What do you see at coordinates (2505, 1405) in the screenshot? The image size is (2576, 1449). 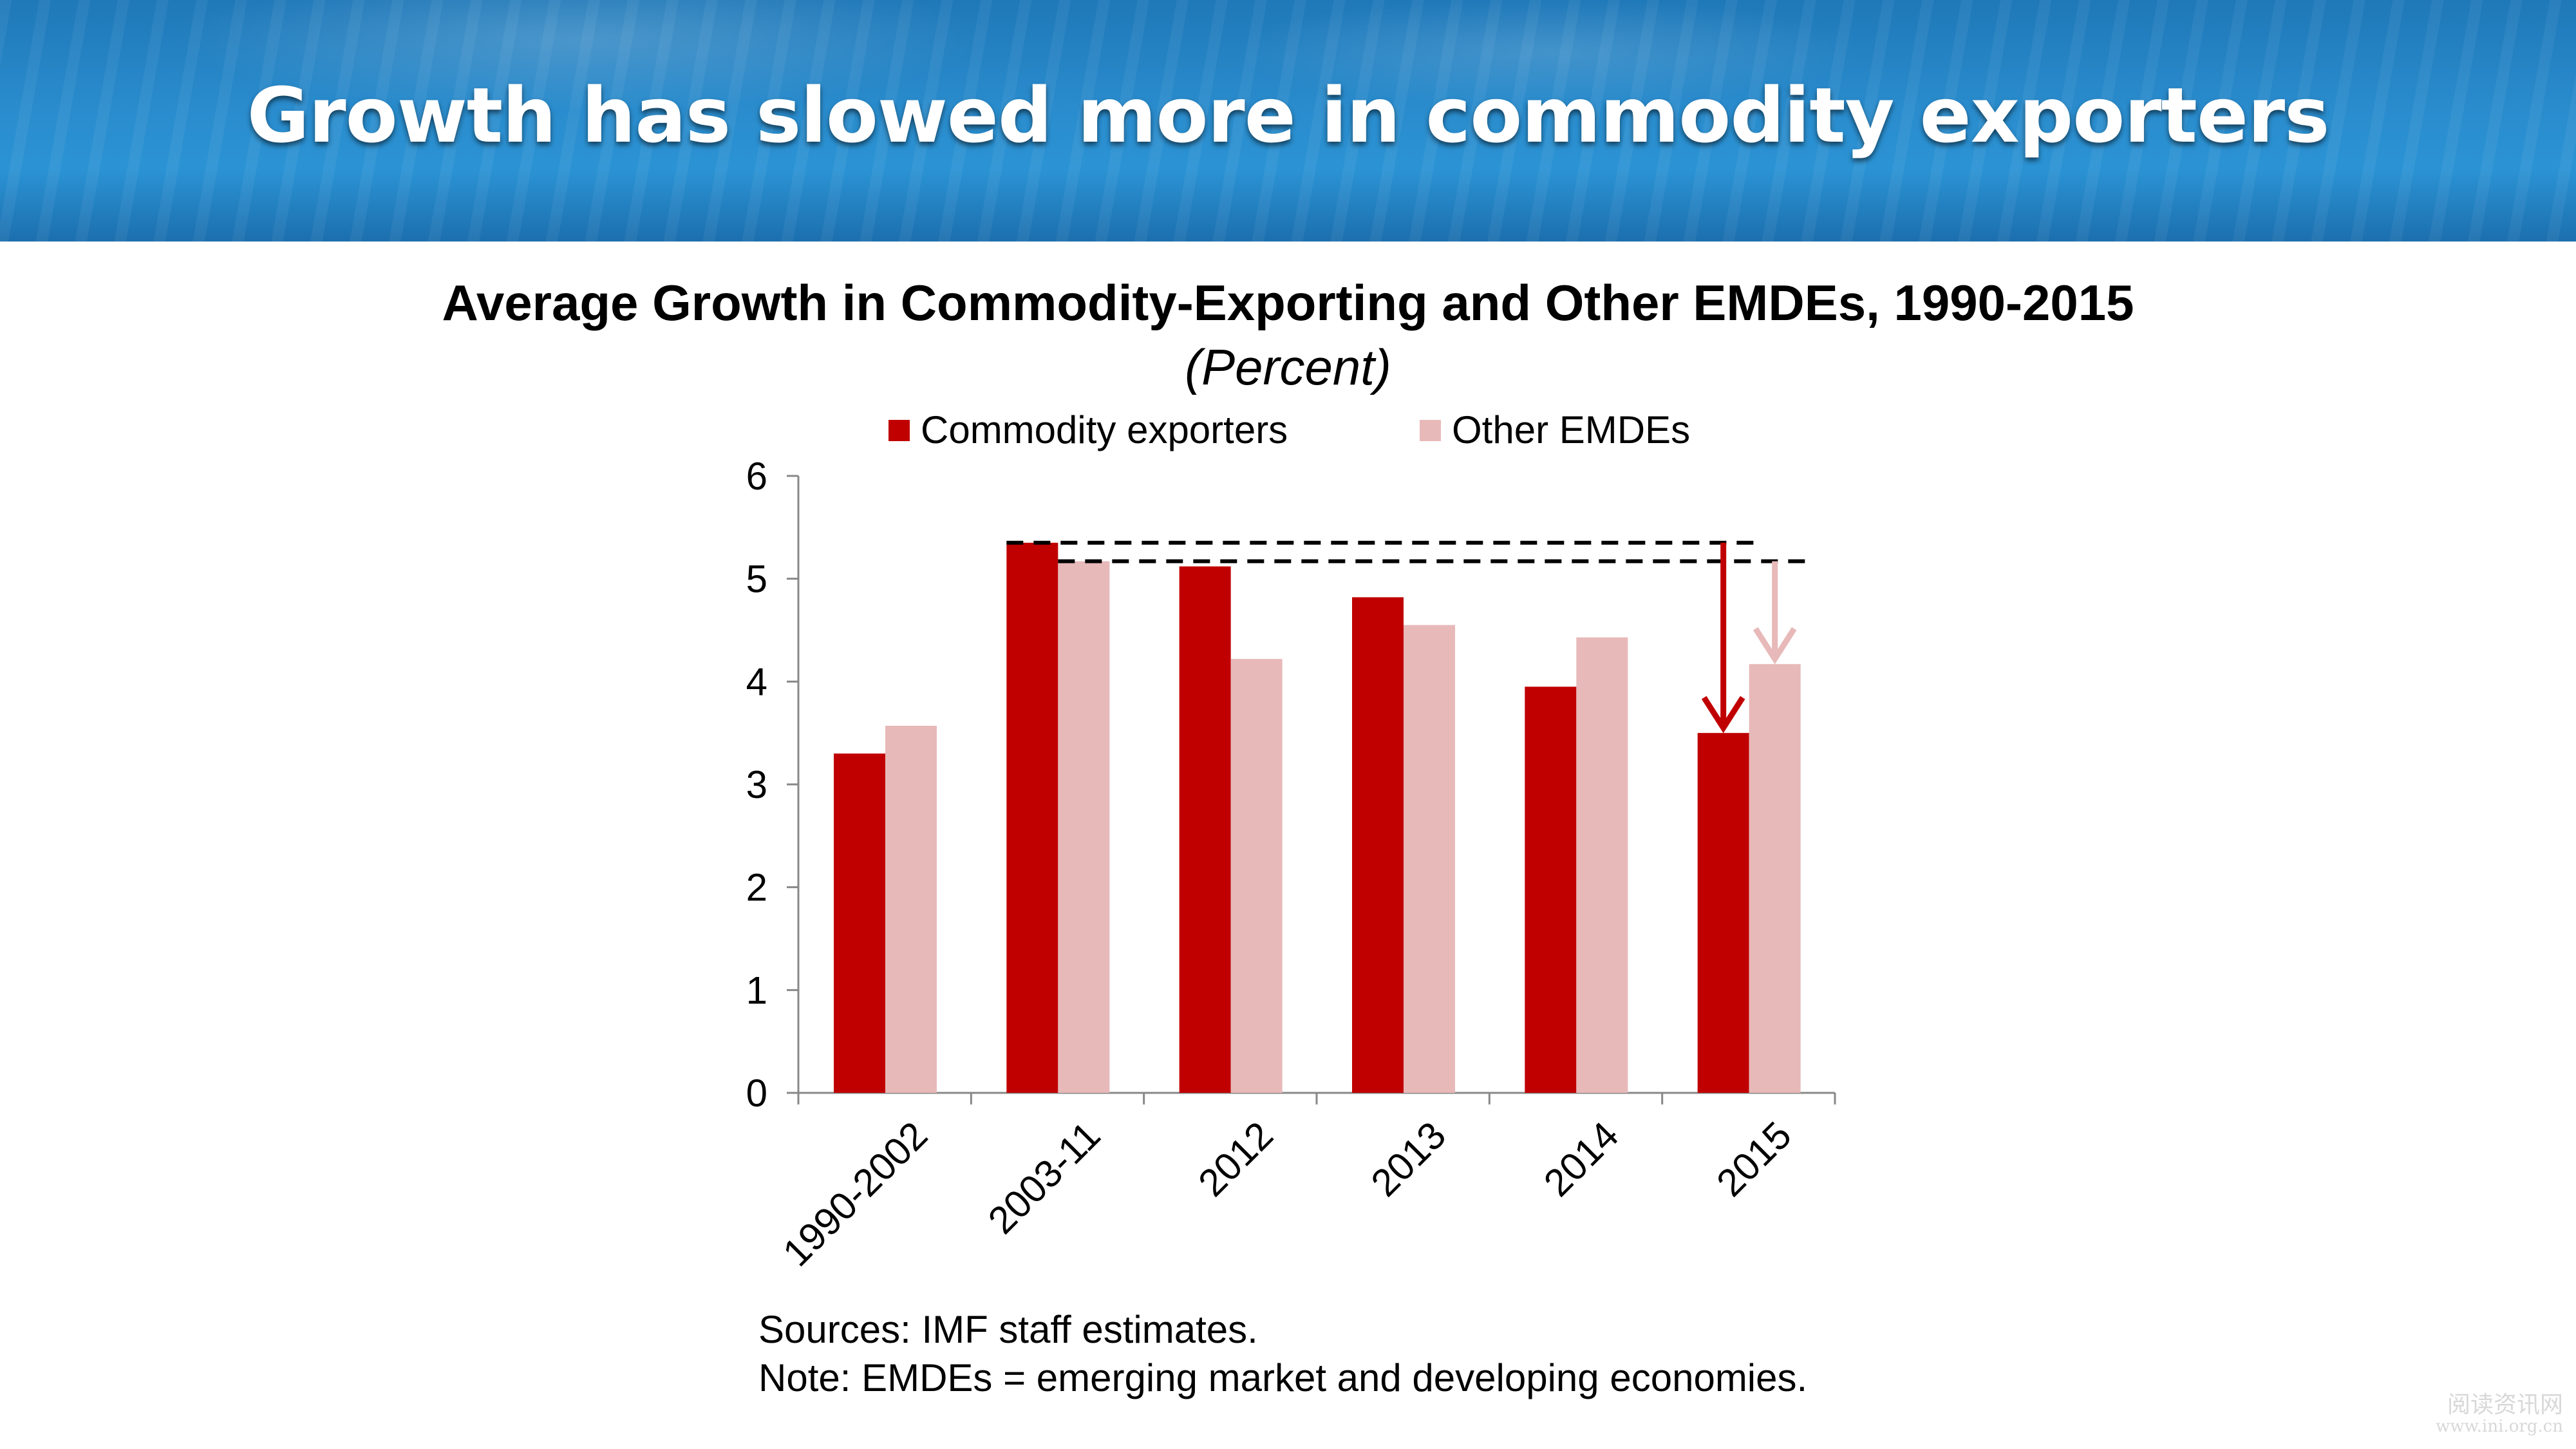 I see `watermark-line-1: 阅读资讯网` at bounding box center [2505, 1405].